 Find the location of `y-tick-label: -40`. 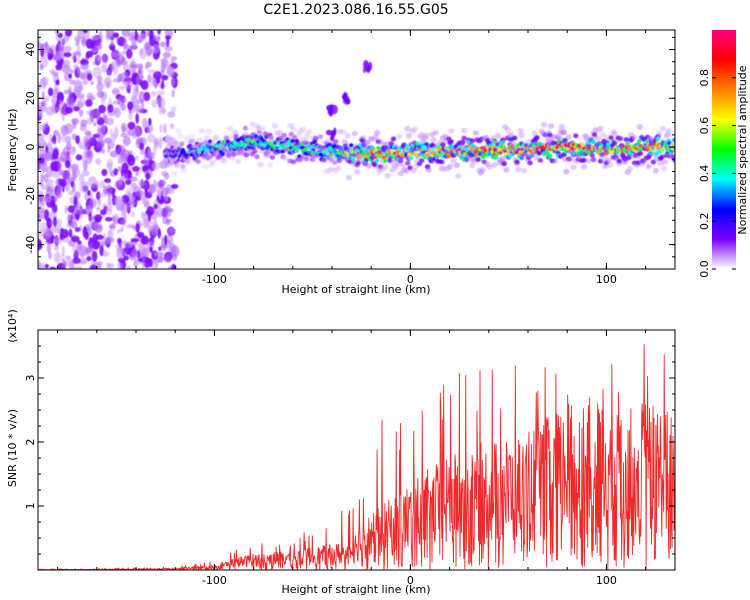

y-tick-label: -40 is located at coordinates (30, 245).